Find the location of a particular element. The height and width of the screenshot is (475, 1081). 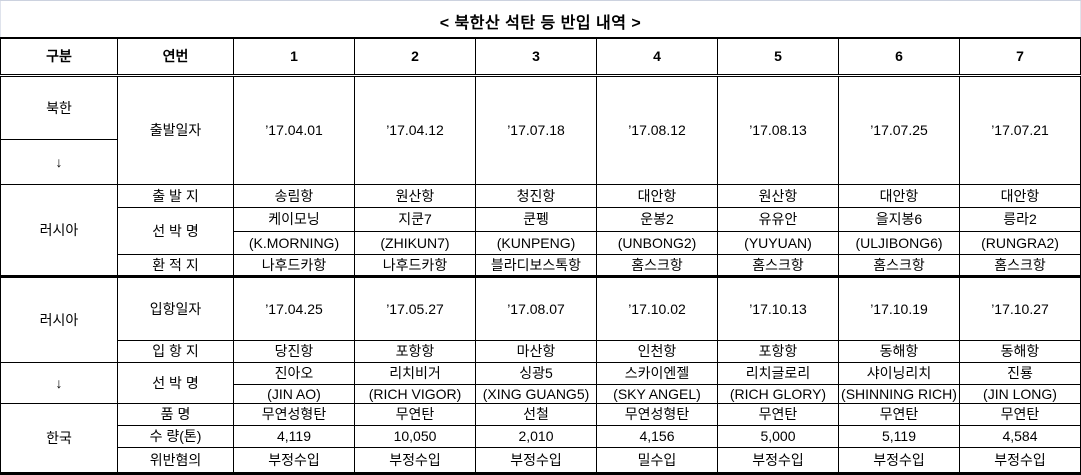

ship2-ko-1: 진아오 is located at coordinates (294, 373).